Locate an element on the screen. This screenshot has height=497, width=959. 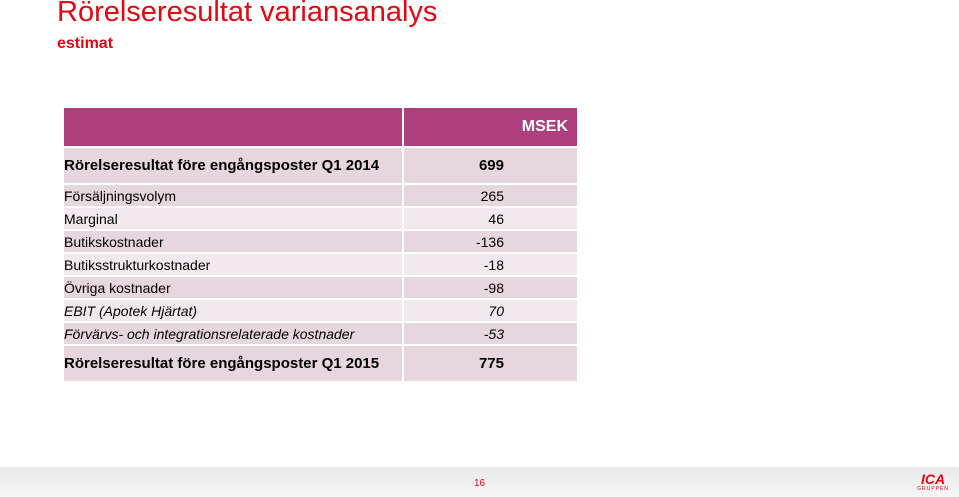
row-value: 265 is located at coordinates (490, 196).